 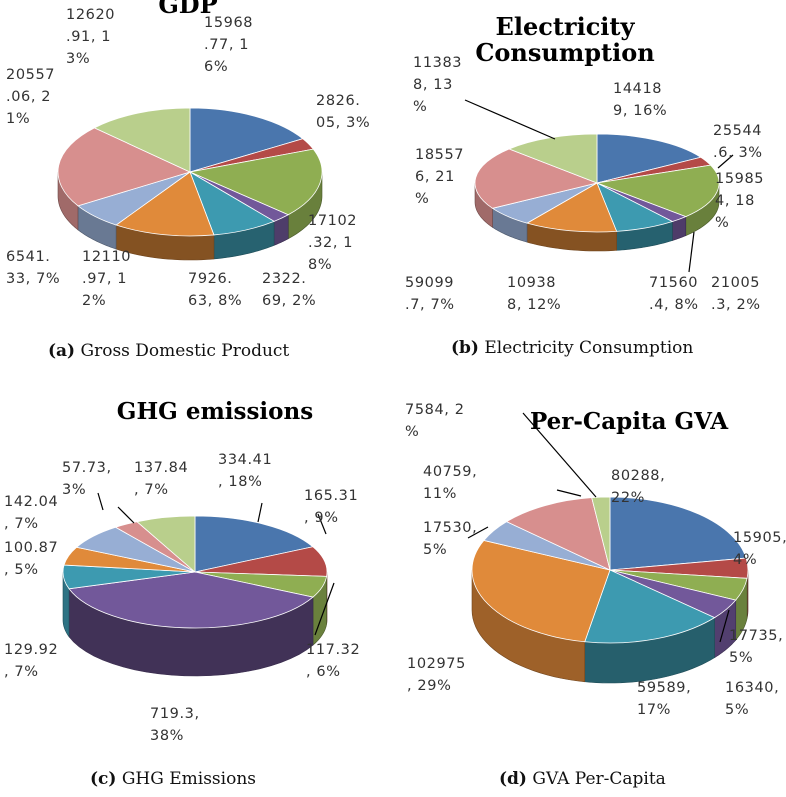 What do you see at coordinates (759, 549) in the screenshot?
I see `data-label: 15905, 4%` at bounding box center [759, 549].